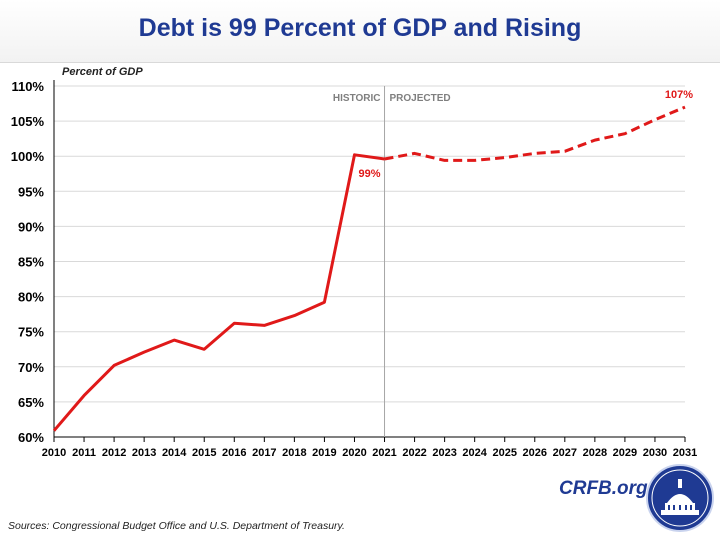 The width and height of the screenshot is (720, 540). I want to click on y-tick-label: 60%, so click(31, 437).